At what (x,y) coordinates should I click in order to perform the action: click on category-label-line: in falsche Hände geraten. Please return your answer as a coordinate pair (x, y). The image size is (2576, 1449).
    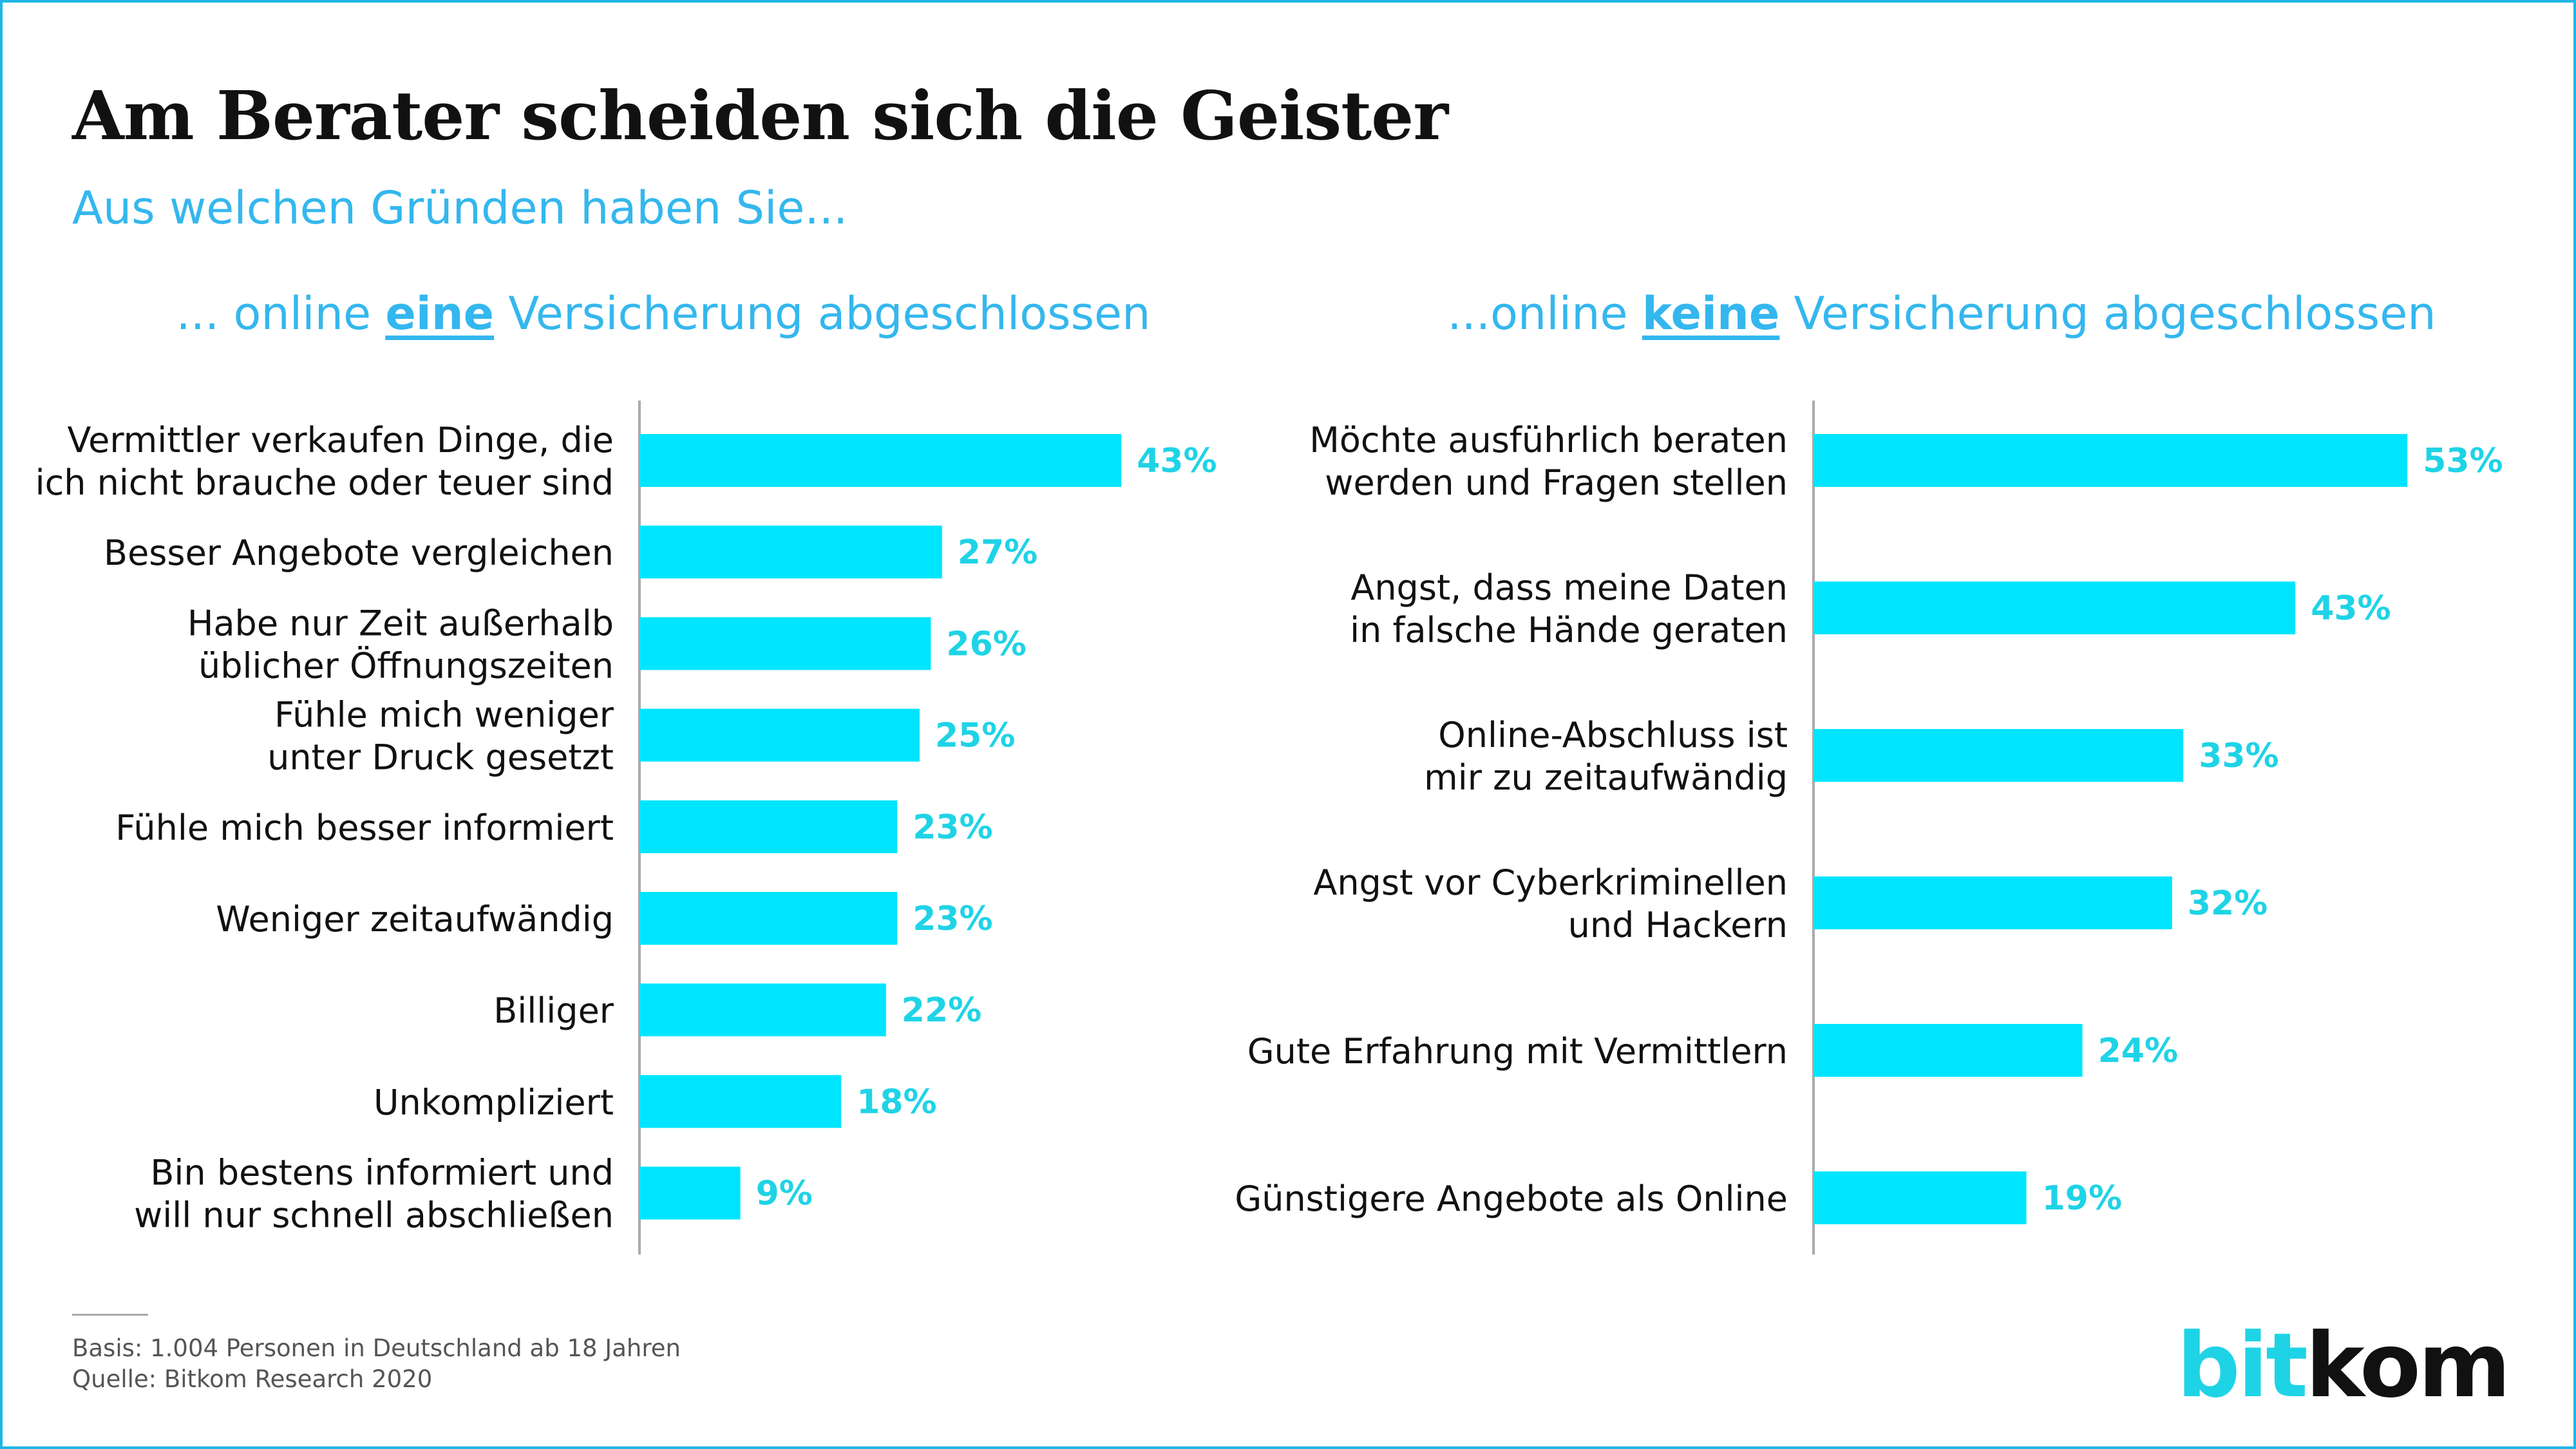
    Looking at the image, I should click on (1569, 630).